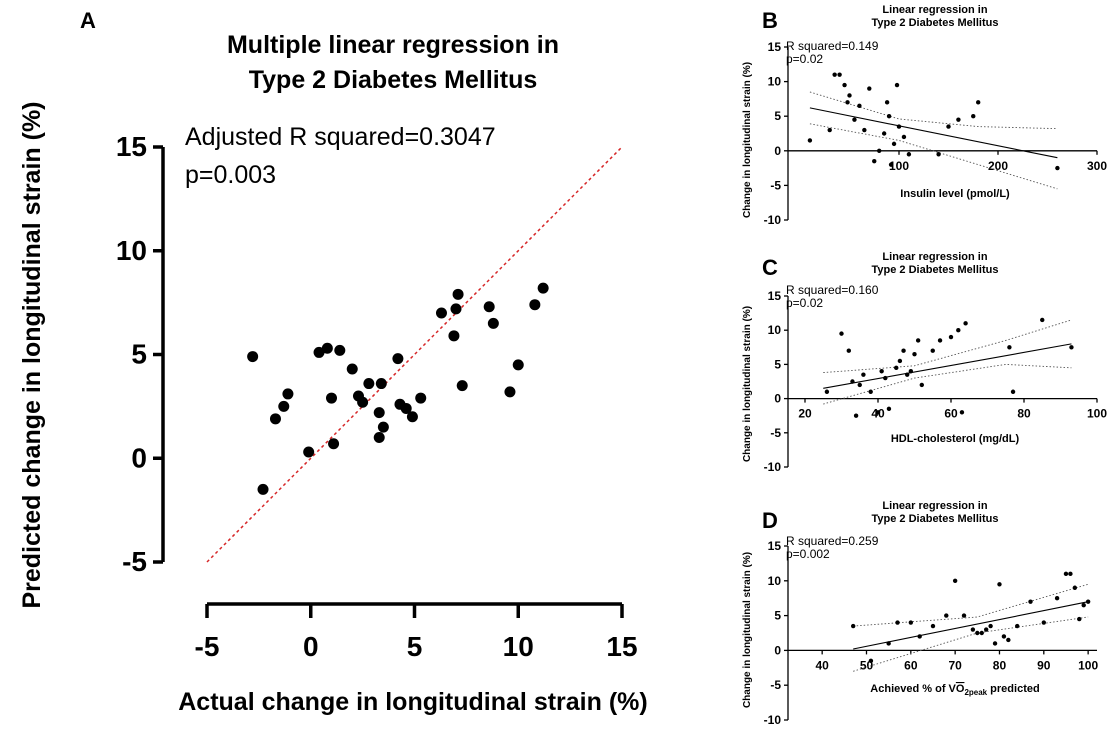  Describe the element at coordinates (822, 665) in the screenshot. I see `panel-d-x-tick-label: 40` at that location.